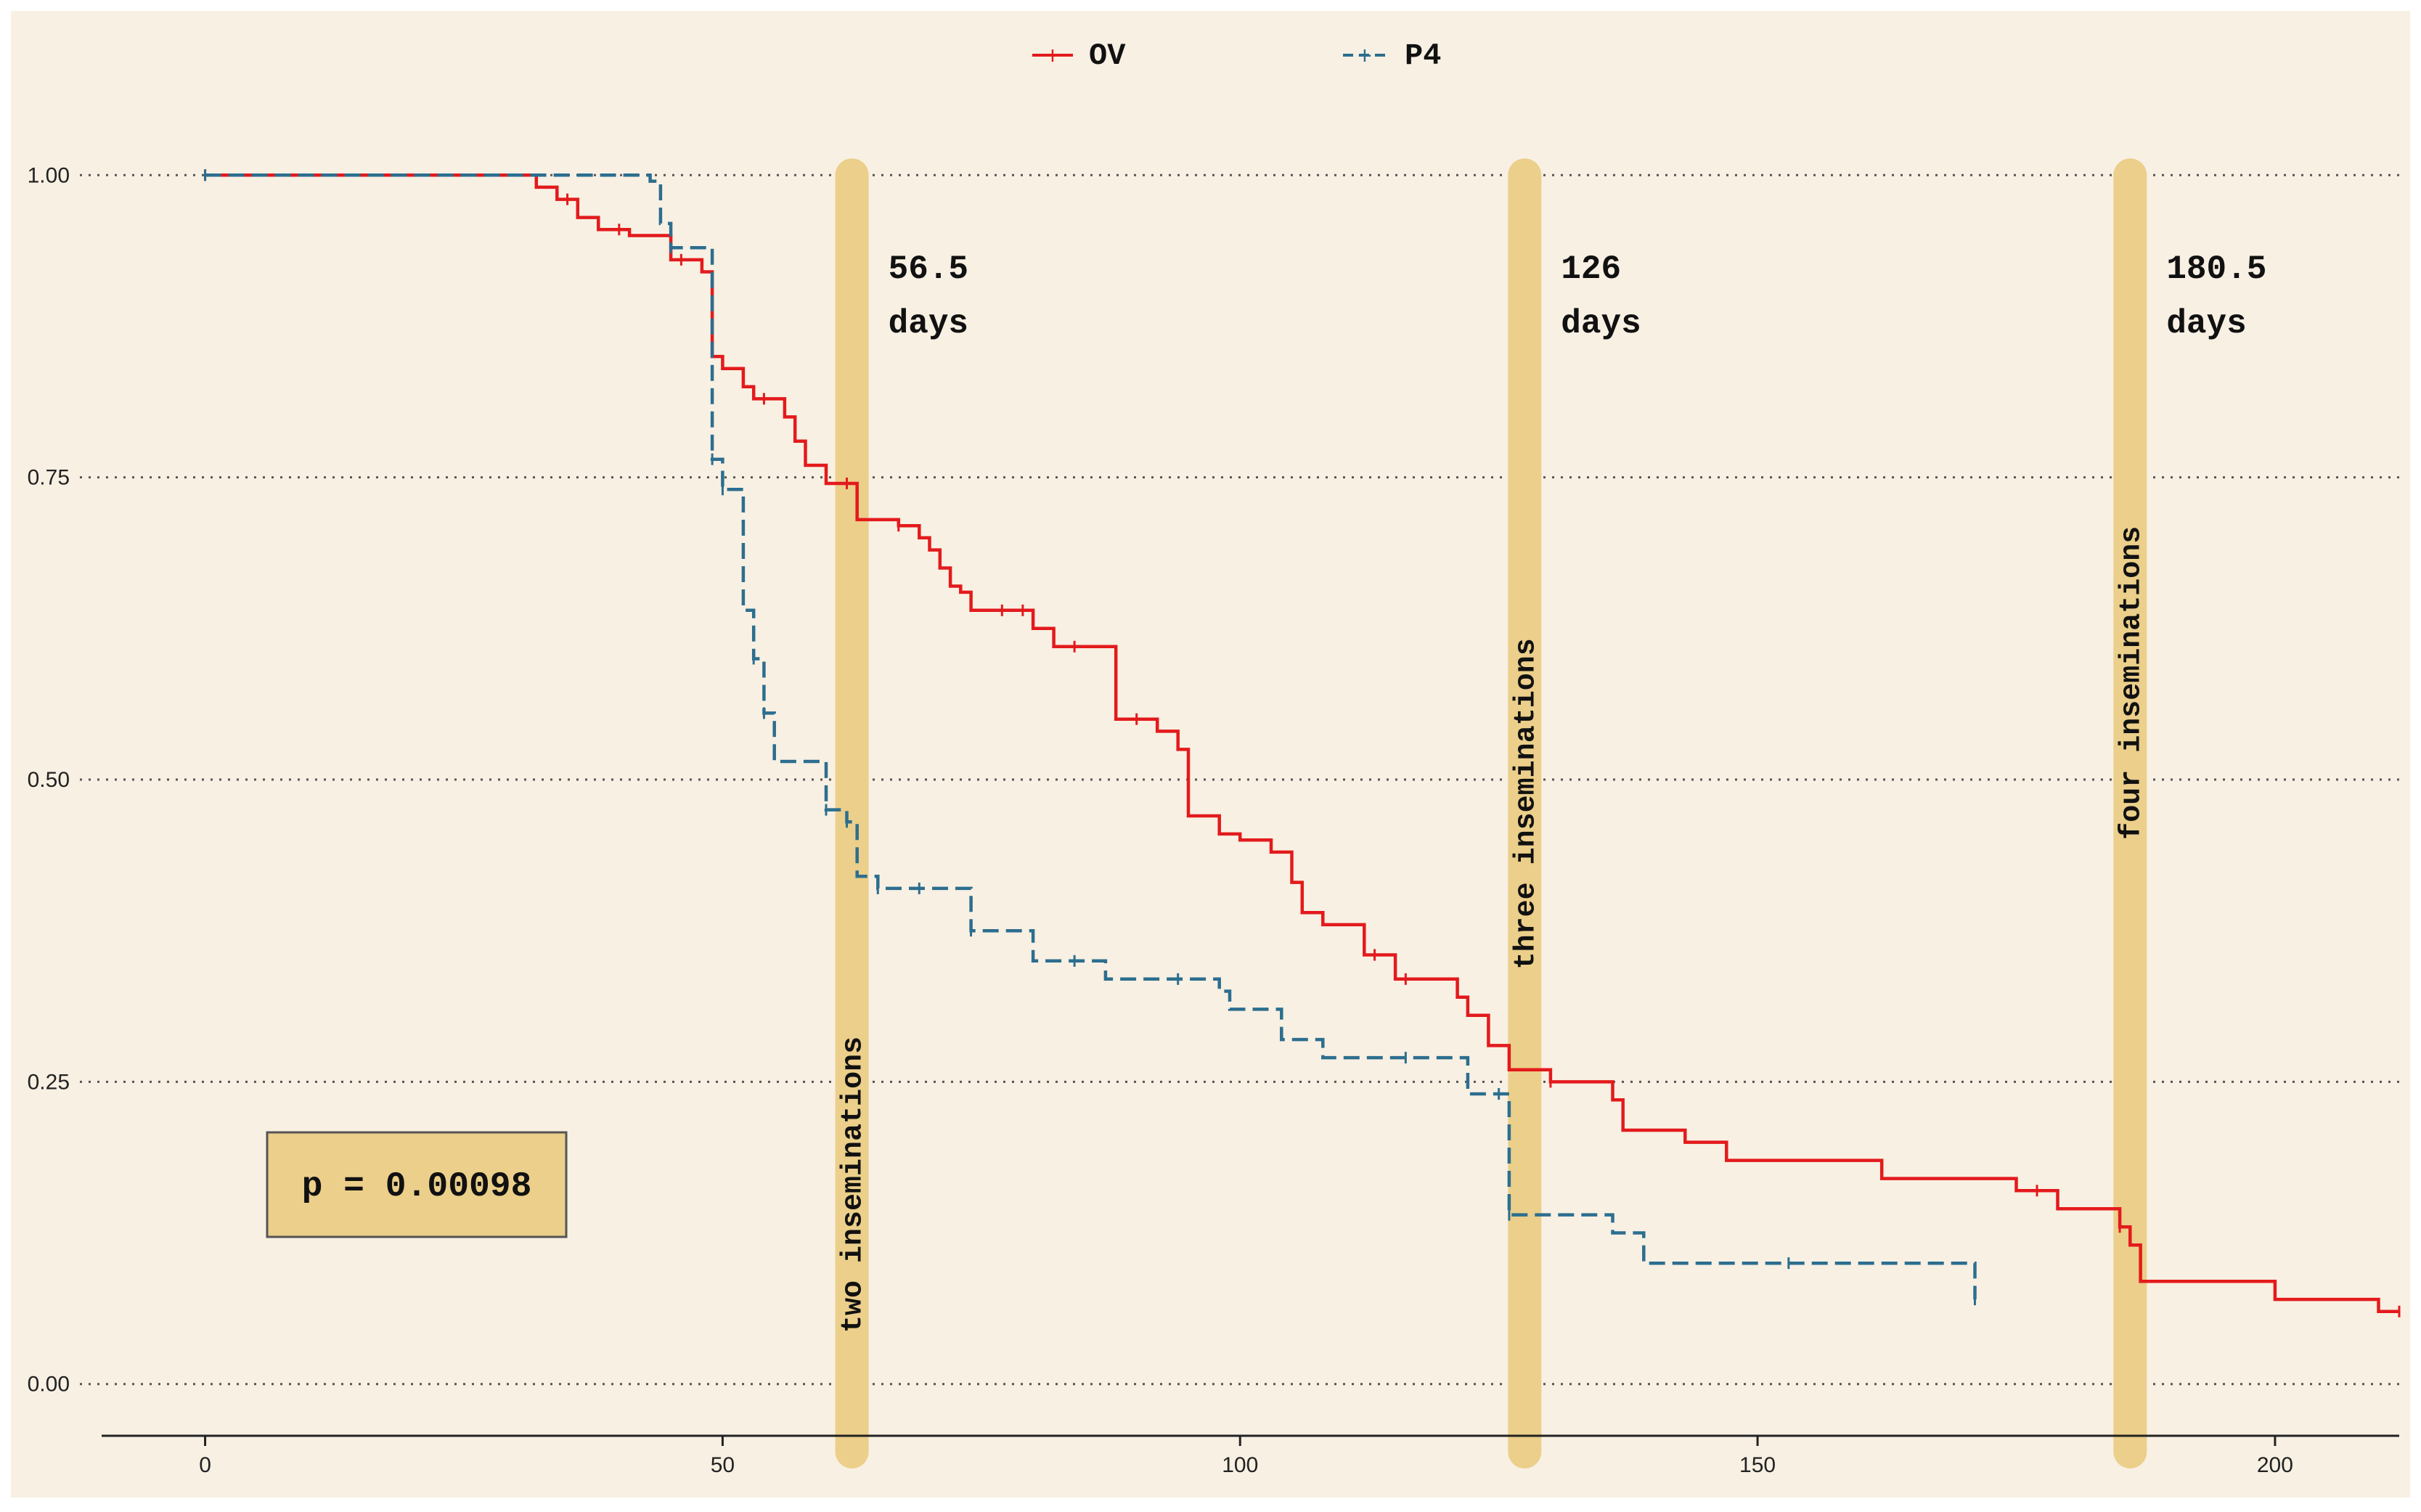 The width and height of the screenshot is (2421, 1512). I want to click on legend-ov-marker-icon: +, so click(1053, 58).